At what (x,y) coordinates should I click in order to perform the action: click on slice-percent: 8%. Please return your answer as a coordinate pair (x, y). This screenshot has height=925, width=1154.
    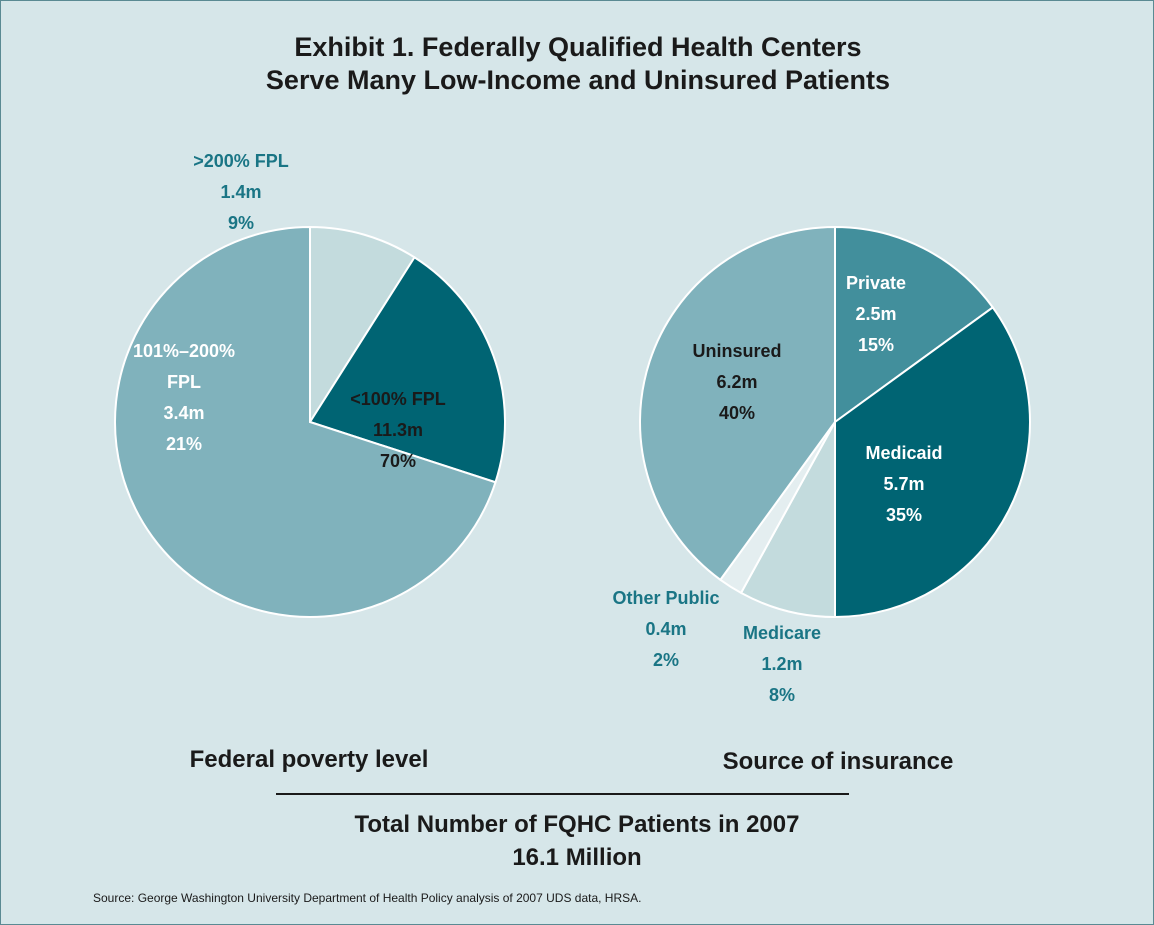
    Looking at the image, I should click on (781, 695).